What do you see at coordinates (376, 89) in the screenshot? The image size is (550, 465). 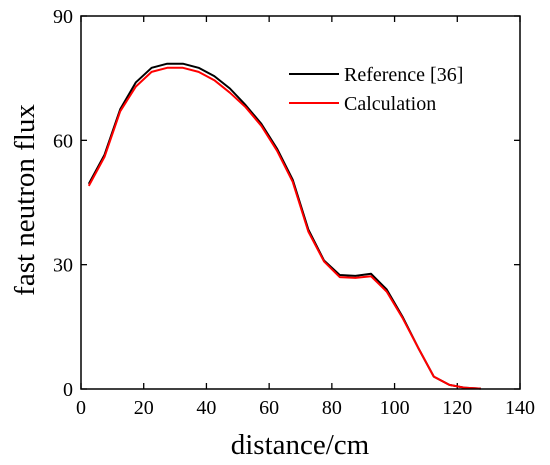 I see `legend: Reference [36] Calculation` at bounding box center [376, 89].